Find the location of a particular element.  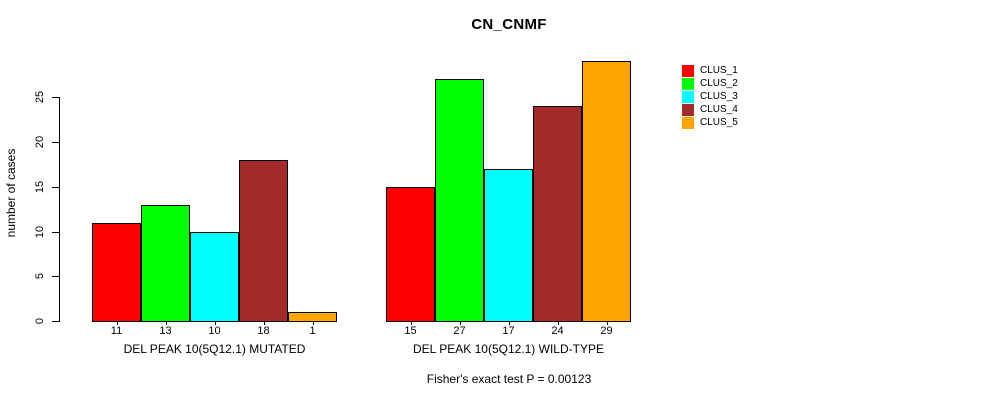

bar-value-label: 29 is located at coordinates (606, 331).